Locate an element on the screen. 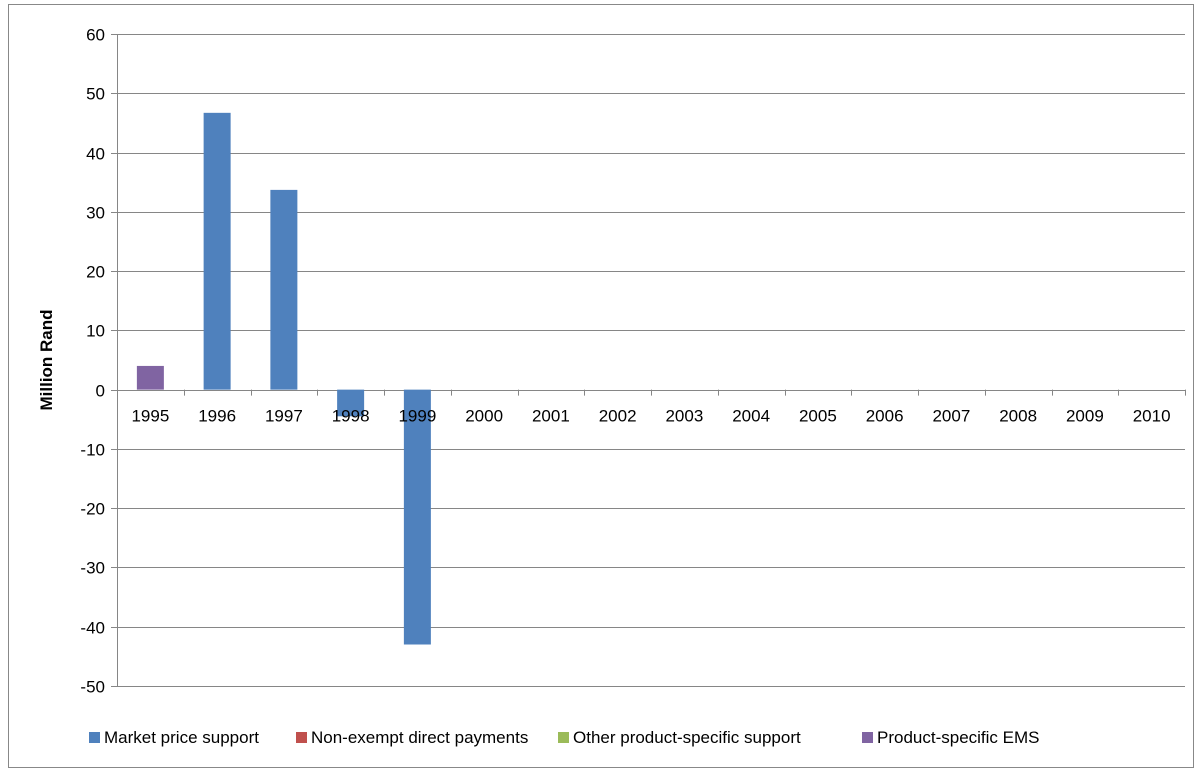 This screenshot has height=772, width=1203. x-tick-label: 2006 is located at coordinates (885, 416).